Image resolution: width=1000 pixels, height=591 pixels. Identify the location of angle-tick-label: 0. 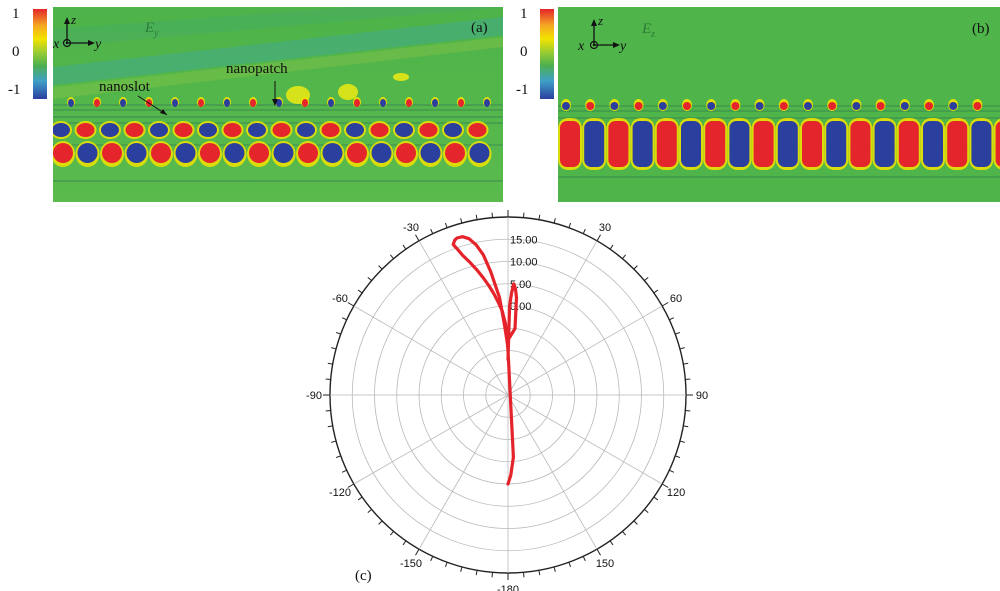
(508, 206).